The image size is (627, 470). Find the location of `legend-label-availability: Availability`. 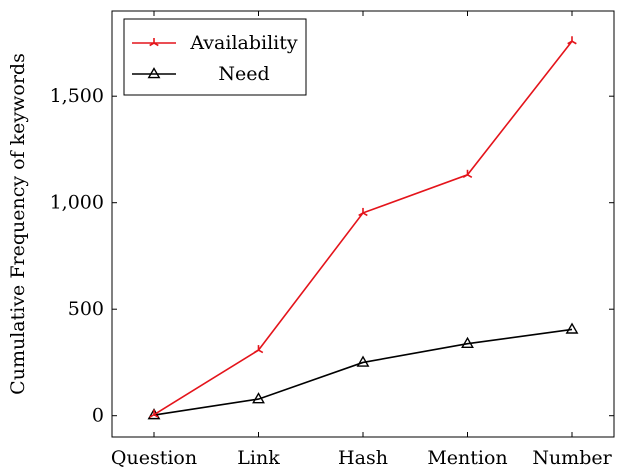

legend-label-availability: Availability is located at coordinates (243, 43).